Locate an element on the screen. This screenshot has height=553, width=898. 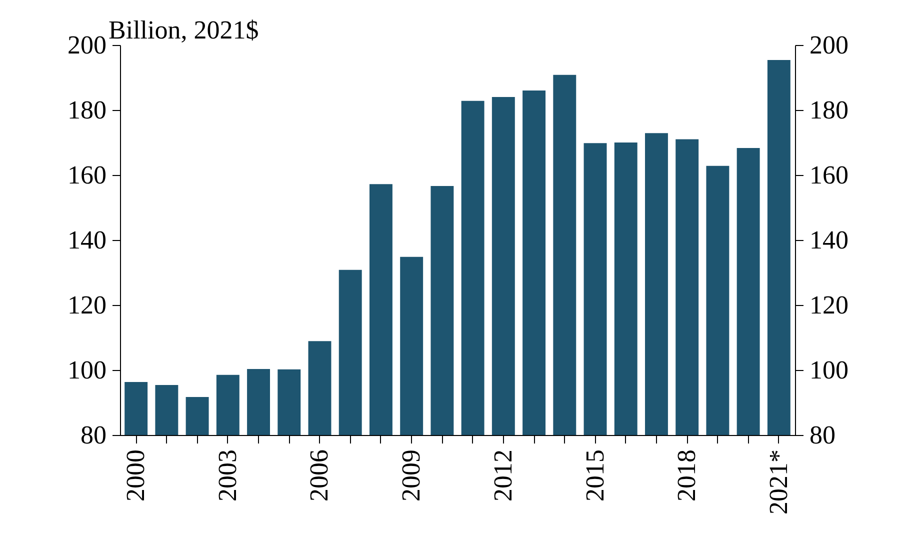
y2-tick-label: 100 is located at coordinates (829, 370).